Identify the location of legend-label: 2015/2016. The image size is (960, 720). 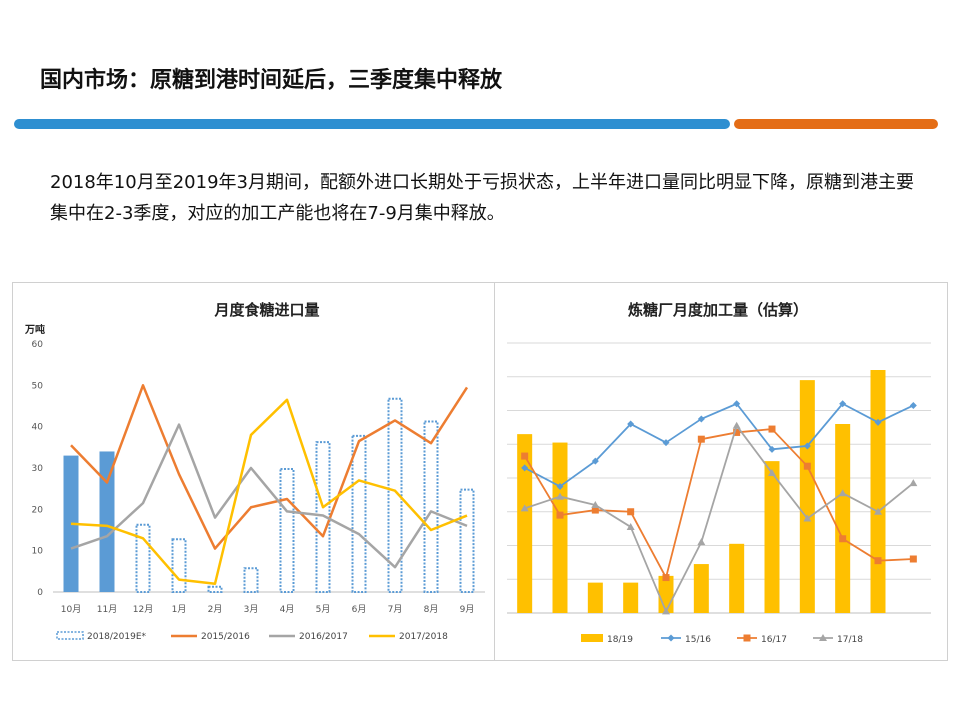
(225, 637).